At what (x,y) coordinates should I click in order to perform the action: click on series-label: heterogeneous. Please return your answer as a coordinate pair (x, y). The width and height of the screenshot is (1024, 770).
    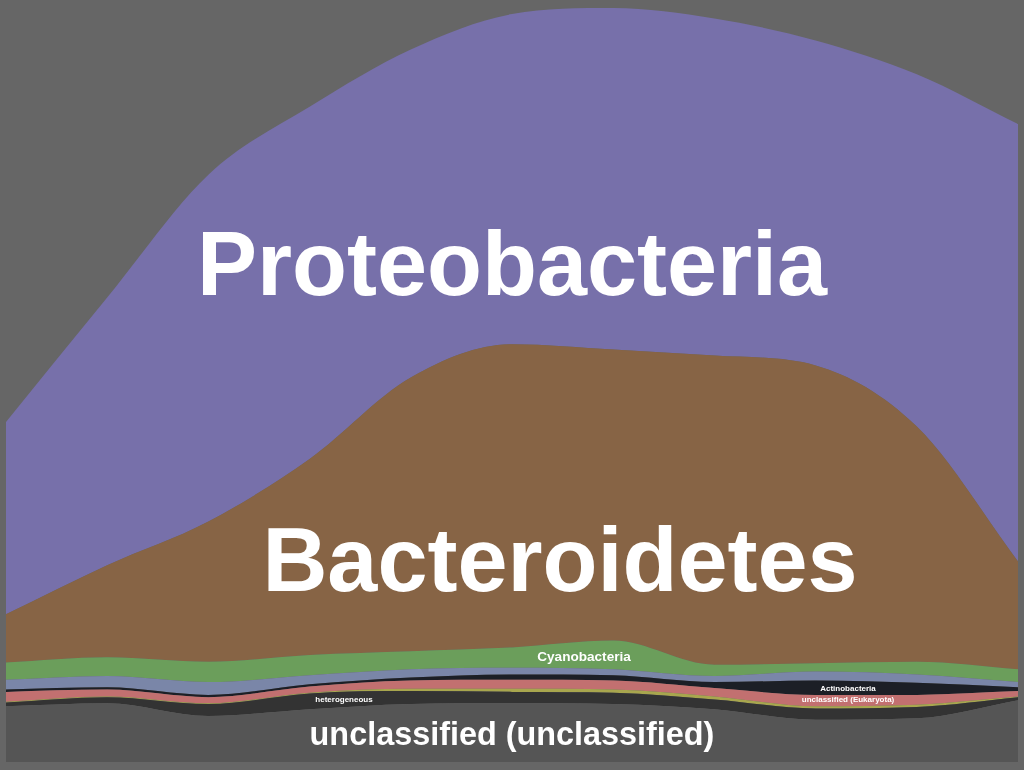
    Looking at the image, I should click on (344, 699).